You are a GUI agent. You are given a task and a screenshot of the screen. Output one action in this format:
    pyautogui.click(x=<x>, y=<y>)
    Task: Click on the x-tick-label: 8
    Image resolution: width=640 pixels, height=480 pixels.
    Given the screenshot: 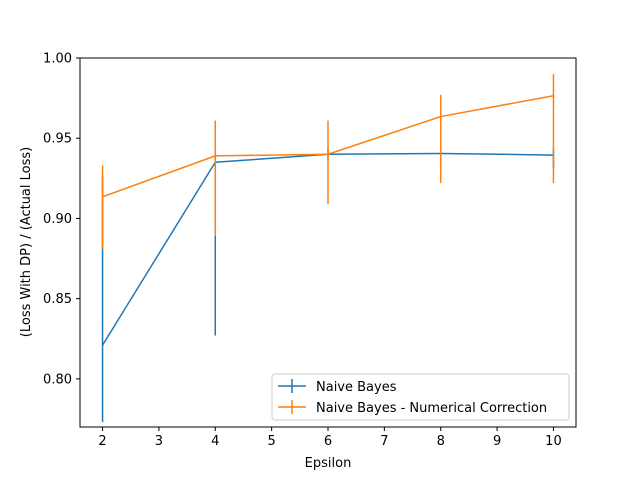 What is the action you would take?
    pyautogui.click(x=441, y=441)
    